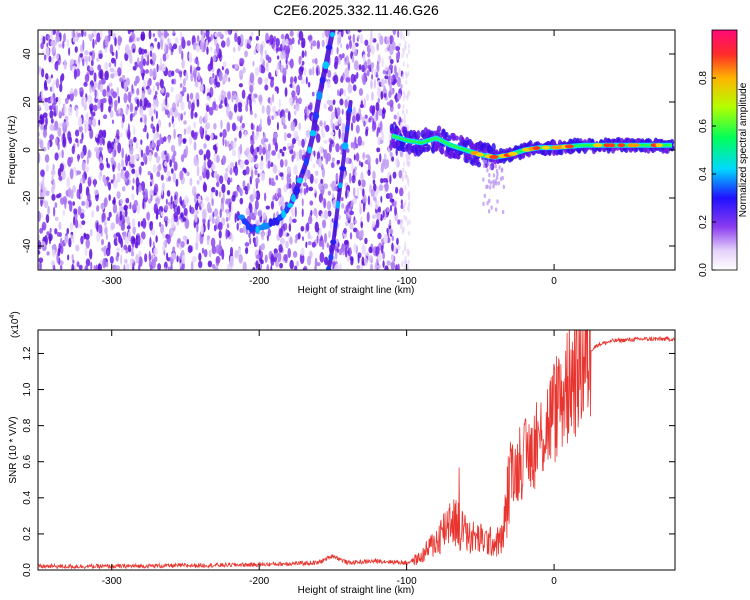 The height and width of the screenshot is (600, 750). I want to click on colorbar-gradient, so click(724, 150).